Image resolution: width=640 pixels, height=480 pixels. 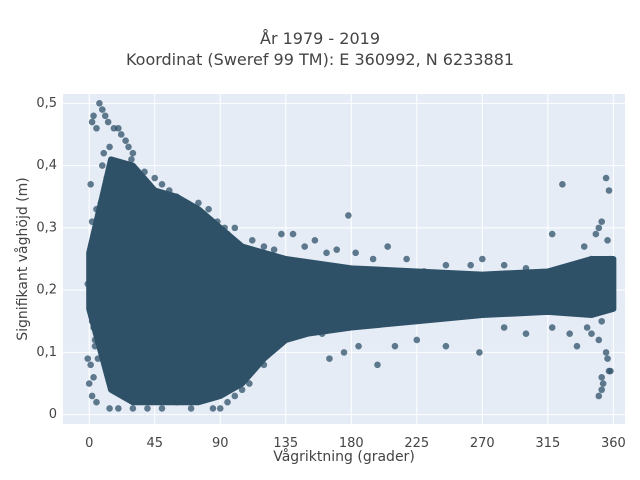 What do you see at coordinates (89, 443) in the screenshot?
I see `x-tick-label: 0` at bounding box center [89, 443].